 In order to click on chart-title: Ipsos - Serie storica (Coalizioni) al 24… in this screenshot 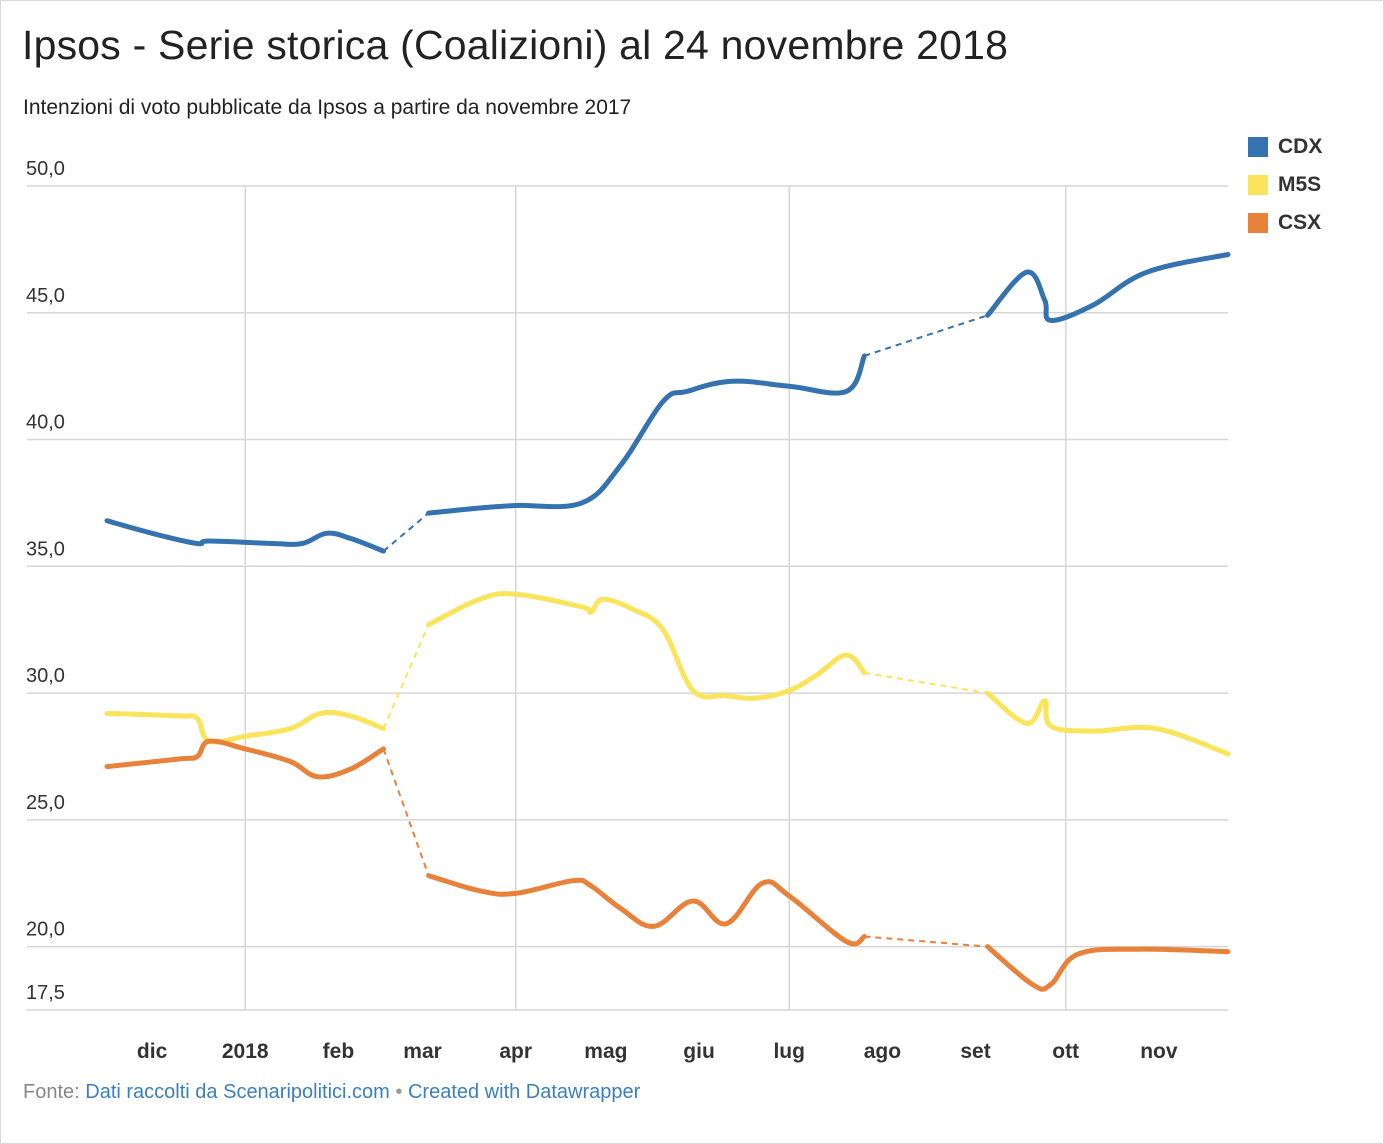, I will do `click(515, 45)`.